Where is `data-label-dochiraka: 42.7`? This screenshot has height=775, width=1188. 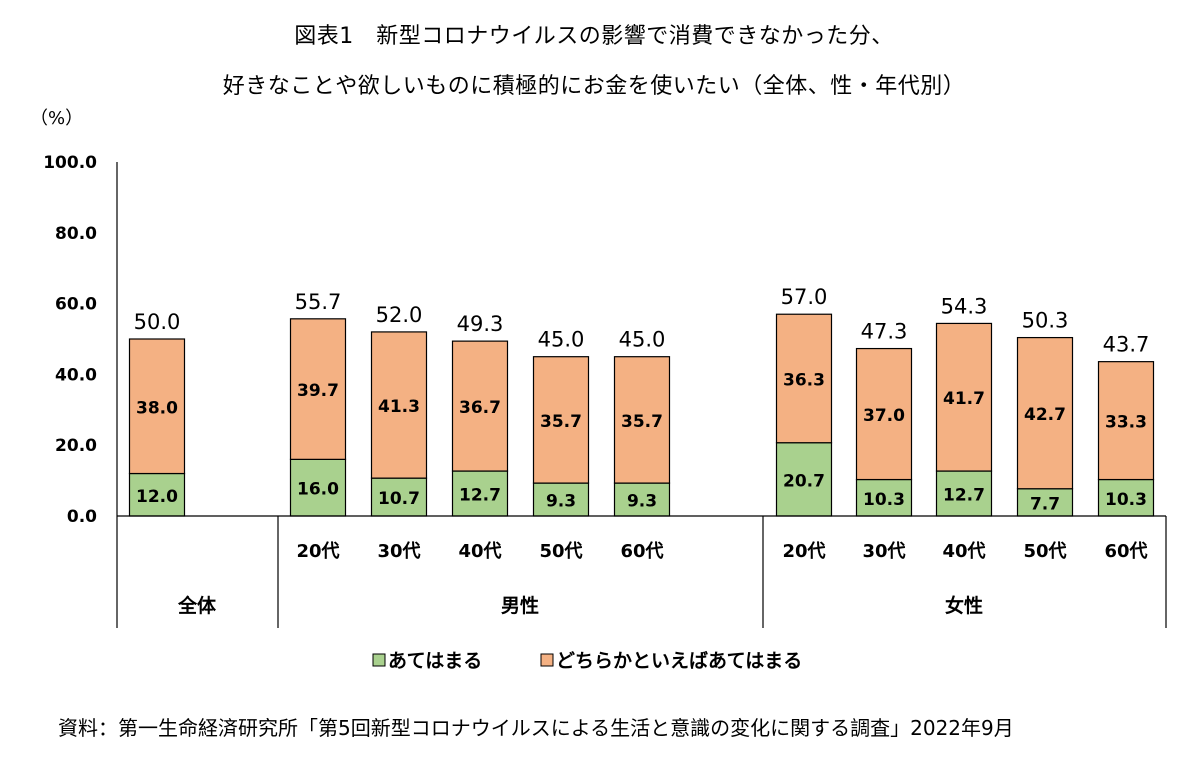 data-label-dochiraka: 42.7 is located at coordinates (1045, 415).